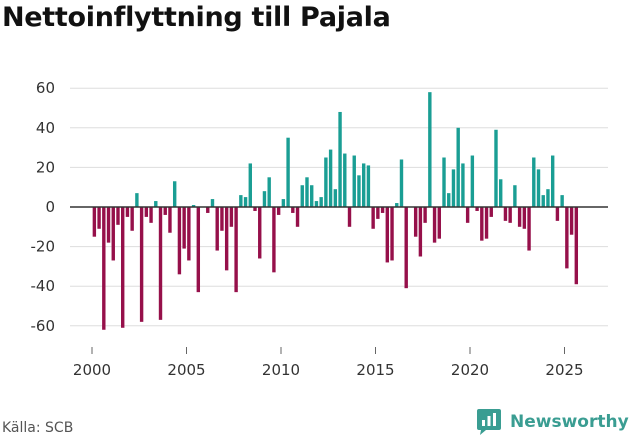 The width and height of the screenshot is (631, 439). I want to click on source-label: Källa: SCB, so click(38, 428).